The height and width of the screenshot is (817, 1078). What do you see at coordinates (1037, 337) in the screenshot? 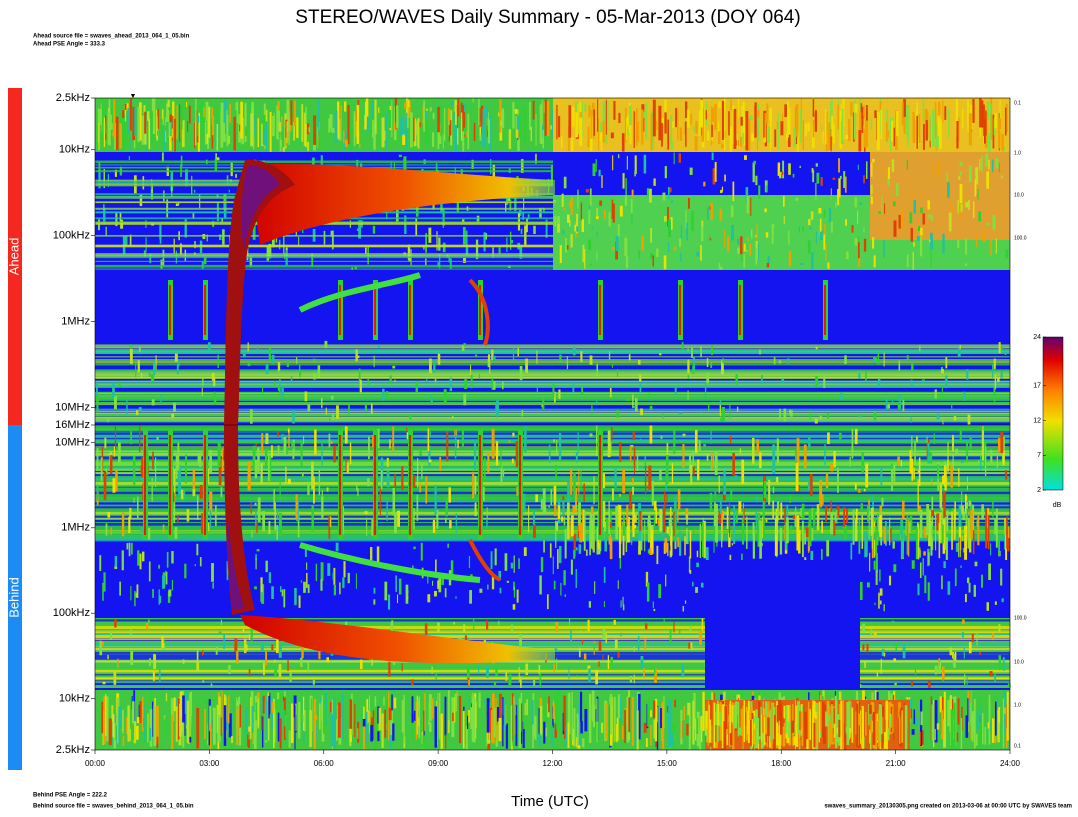
I see `colorbar-tick-label: 24` at bounding box center [1037, 337].